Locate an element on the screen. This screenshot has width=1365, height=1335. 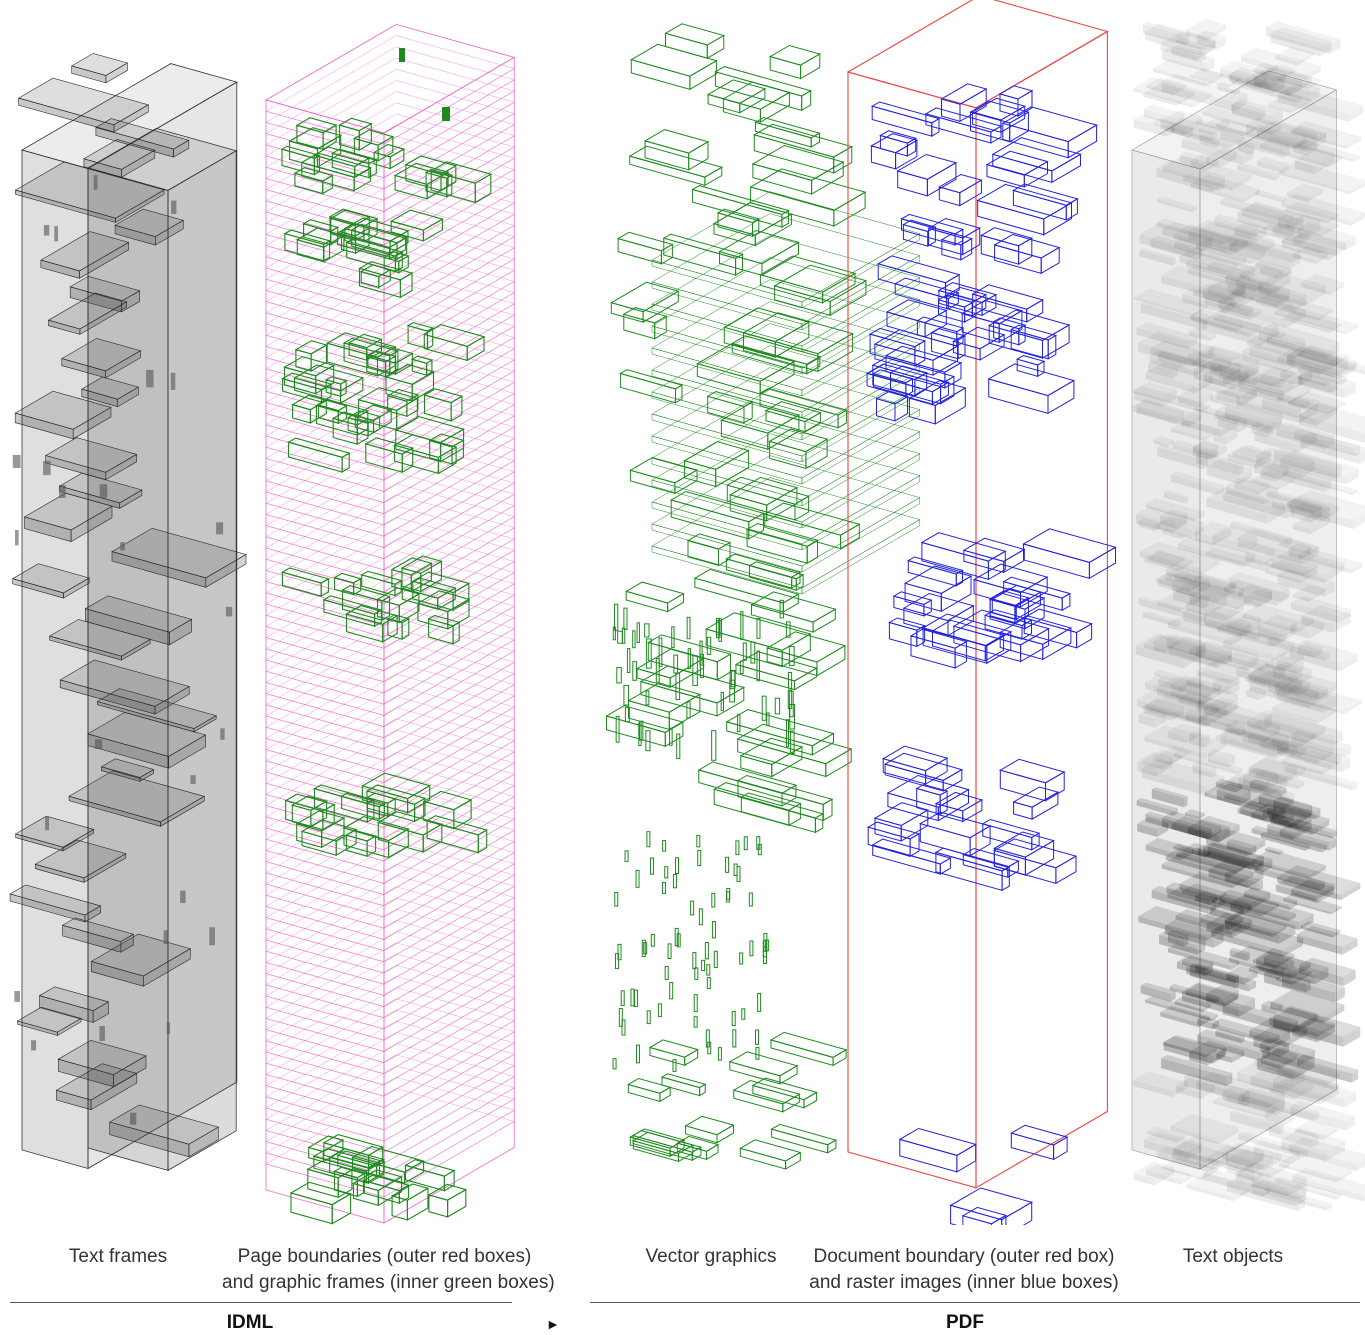
vector-graphic-plate-top is located at coordinates (786, 489).